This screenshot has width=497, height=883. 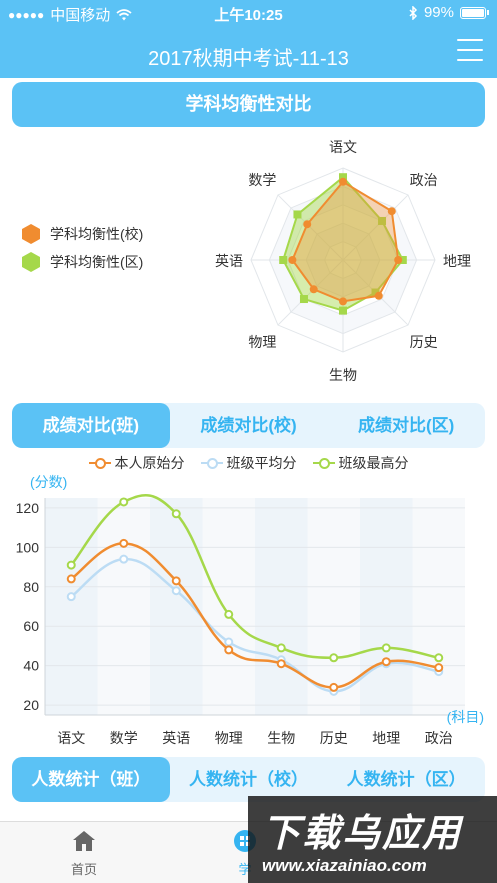 I want to click on legend-label: 班级最高分, so click(x=373, y=463).